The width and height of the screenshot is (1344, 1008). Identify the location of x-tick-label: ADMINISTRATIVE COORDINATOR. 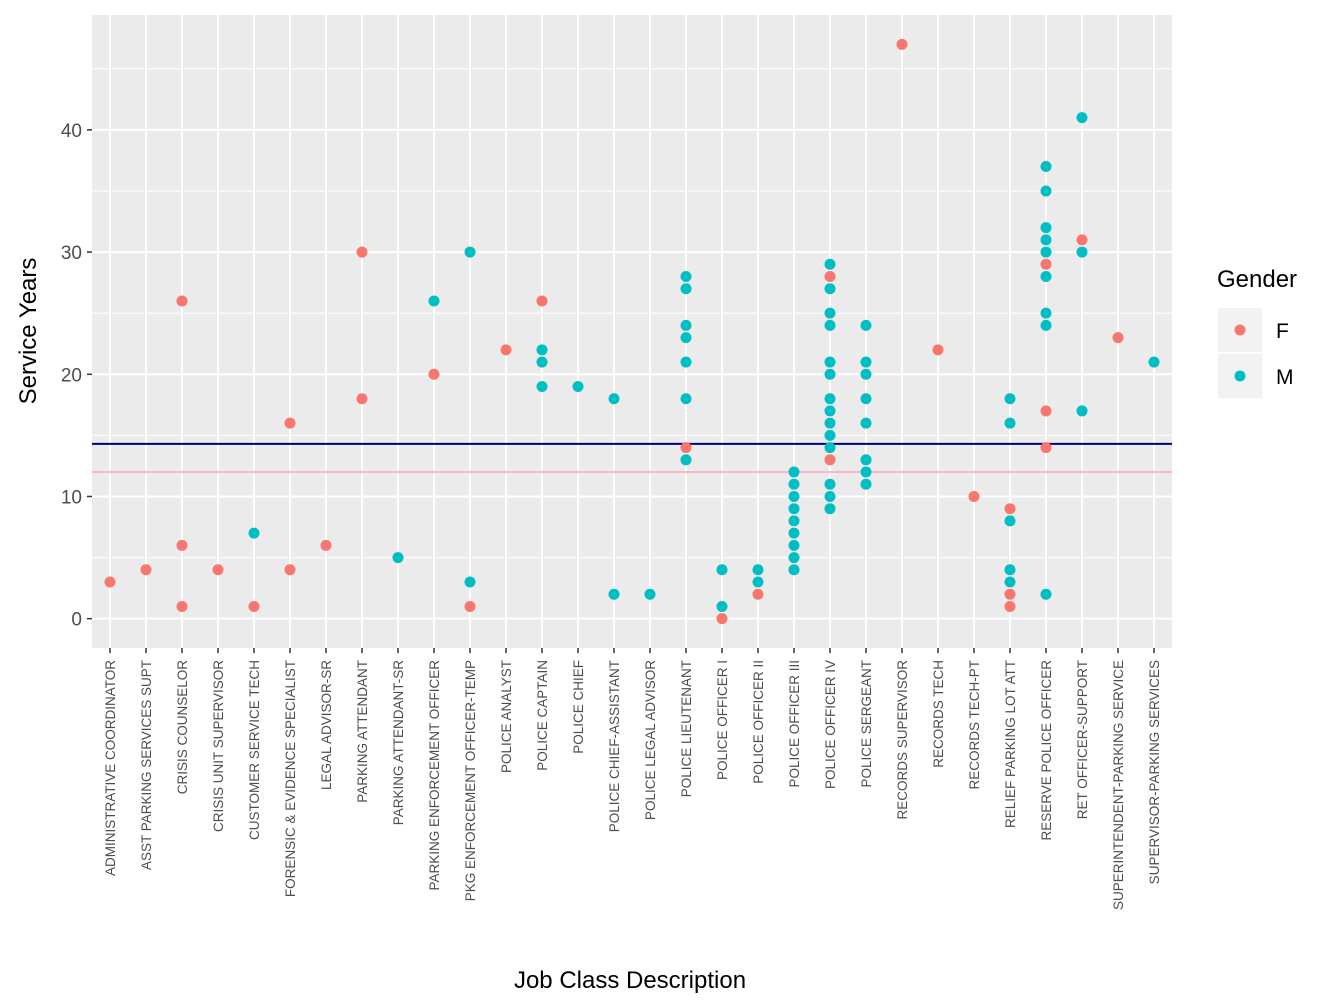
(110, 768).